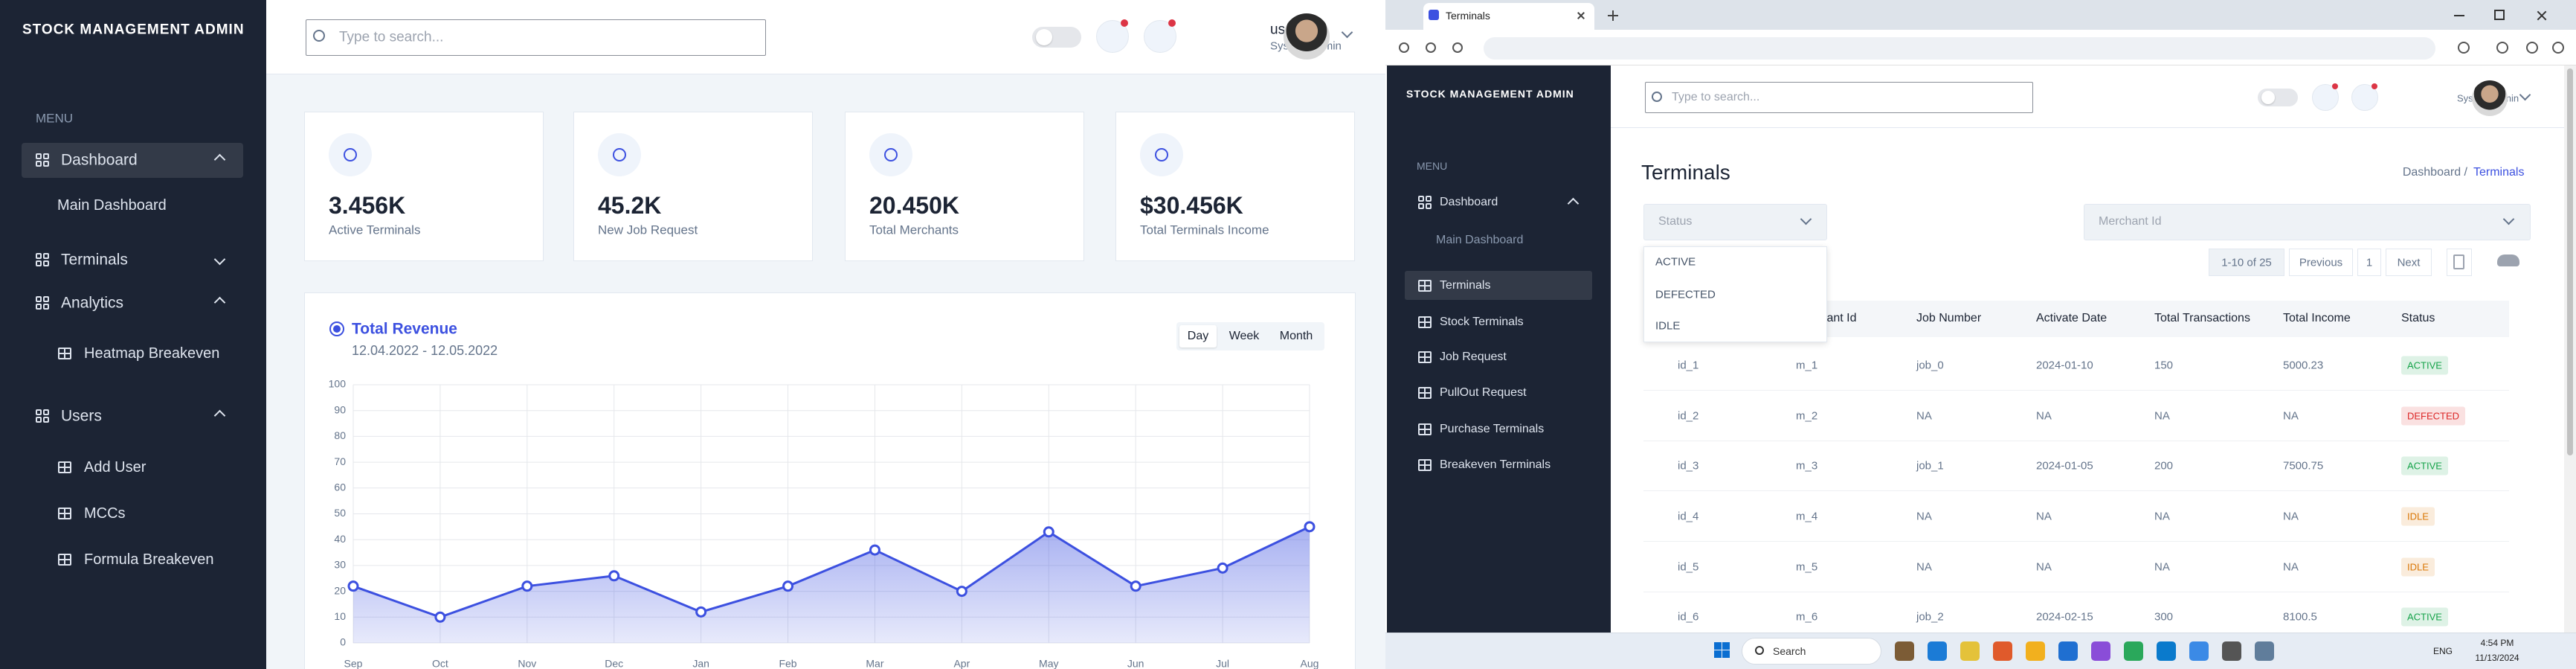 This screenshot has width=2576, height=669. What do you see at coordinates (2433, 416) in the screenshot?
I see `status-badge: DEFECTED` at bounding box center [2433, 416].